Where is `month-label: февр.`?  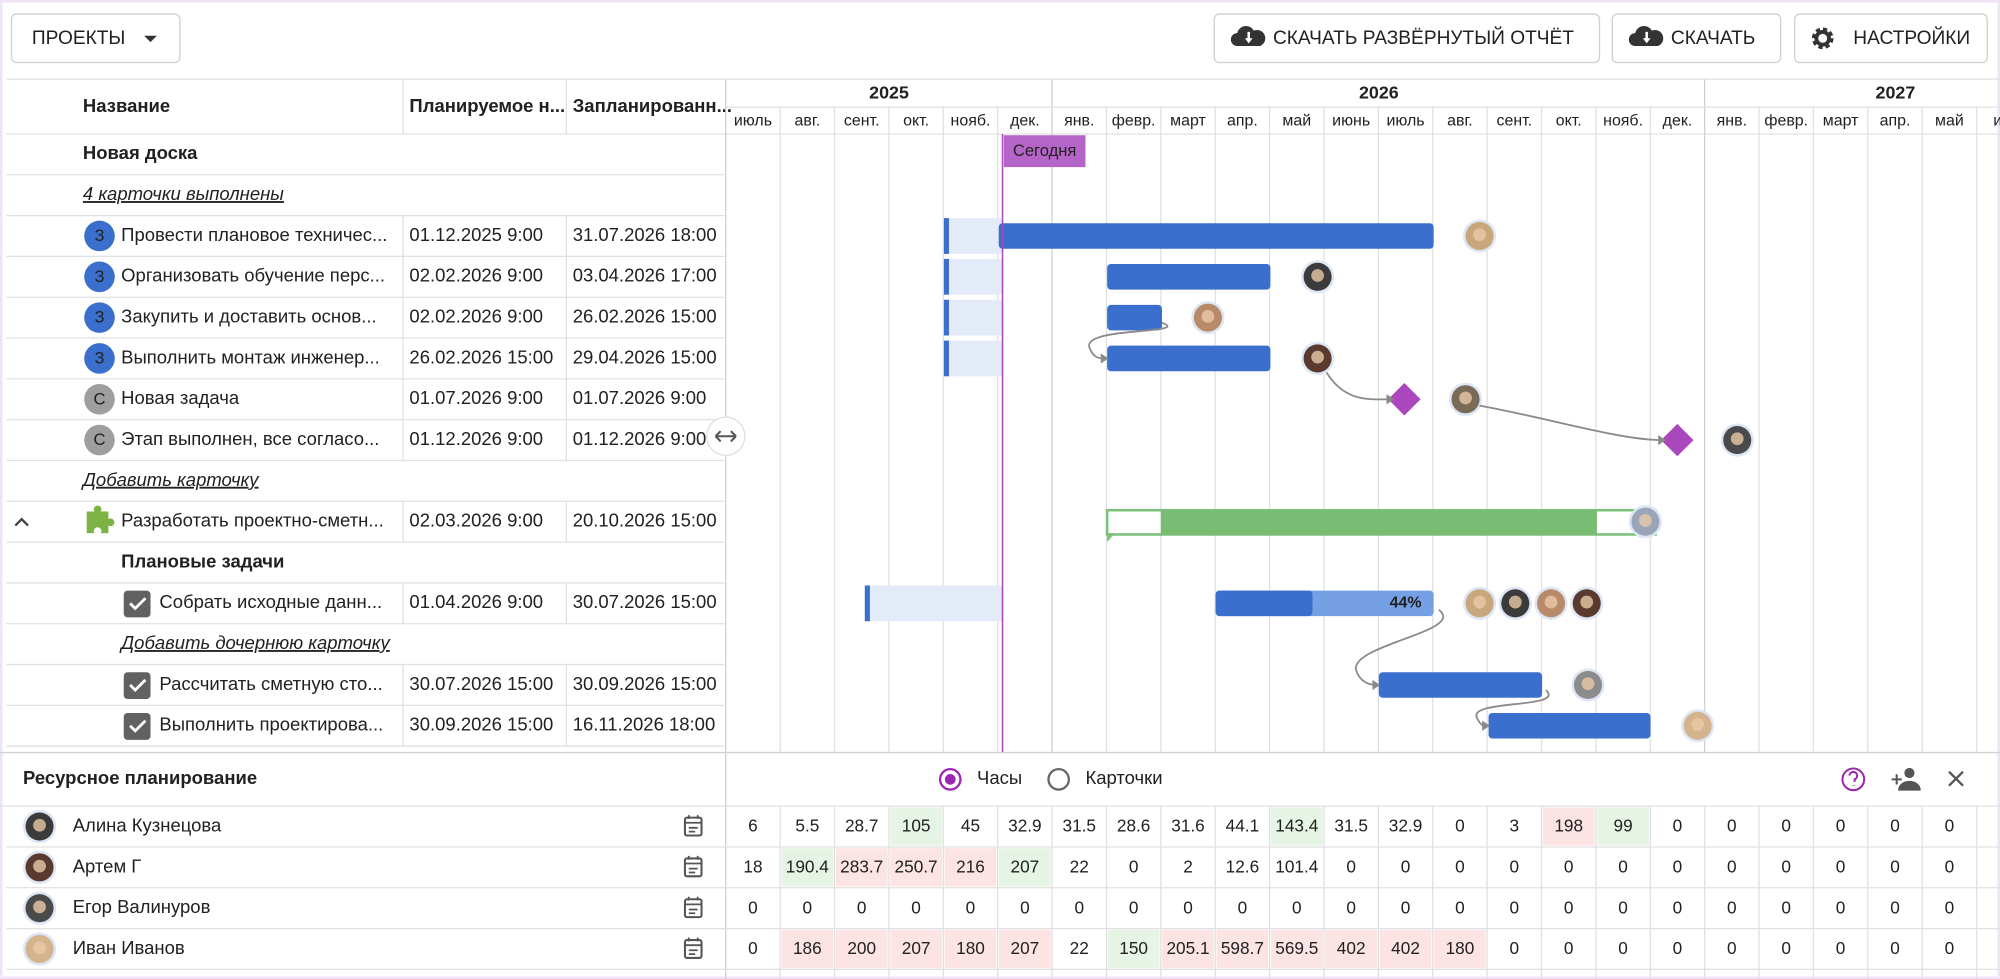
month-label: февр. is located at coordinates (1134, 120).